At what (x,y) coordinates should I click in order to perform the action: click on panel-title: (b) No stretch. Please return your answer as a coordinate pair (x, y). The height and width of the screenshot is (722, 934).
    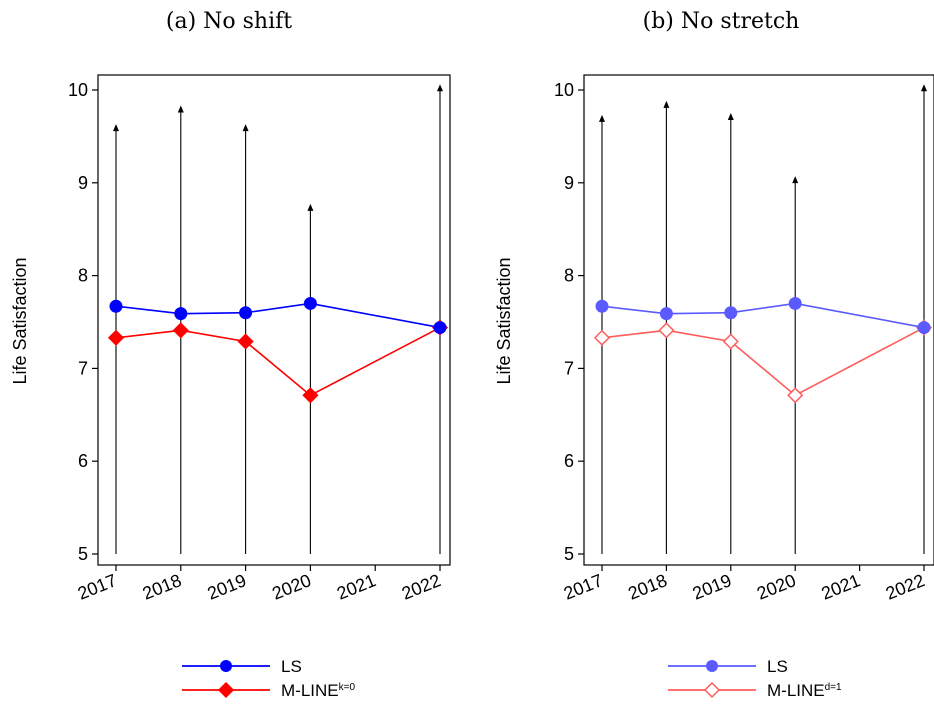
    Looking at the image, I should click on (721, 21).